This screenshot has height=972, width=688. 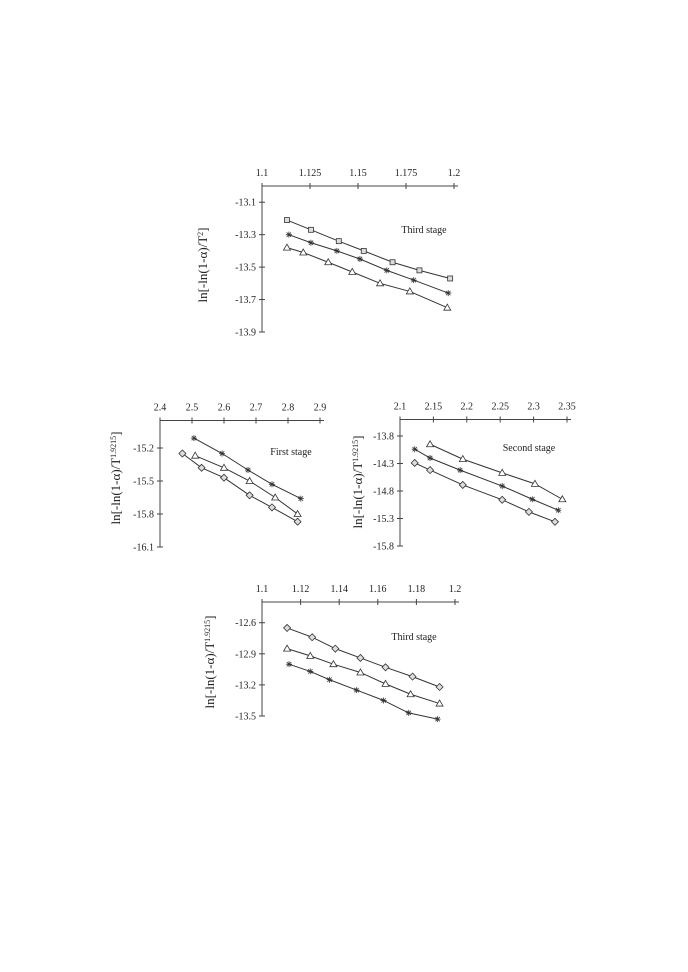 I want to click on x-tick-label: 2.15, so click(x=434, y=407).